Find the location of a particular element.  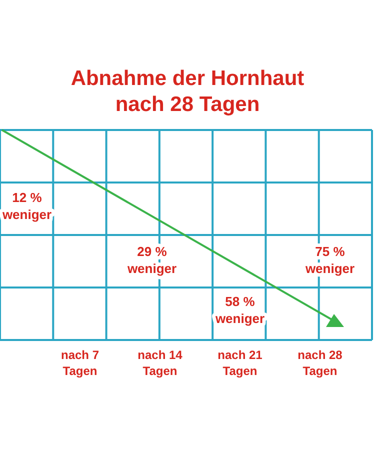

category-label: nach 28 Tagen is located at coordinates (320, 363).